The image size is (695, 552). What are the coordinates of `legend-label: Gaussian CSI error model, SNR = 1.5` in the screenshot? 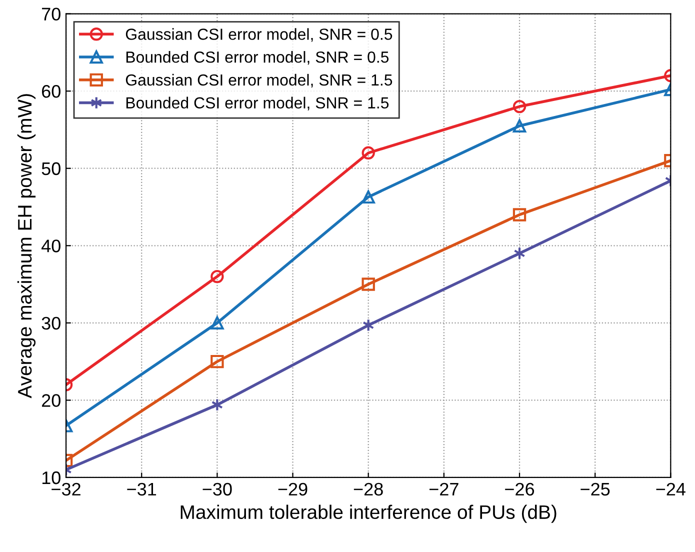 It's located at (259, 81).